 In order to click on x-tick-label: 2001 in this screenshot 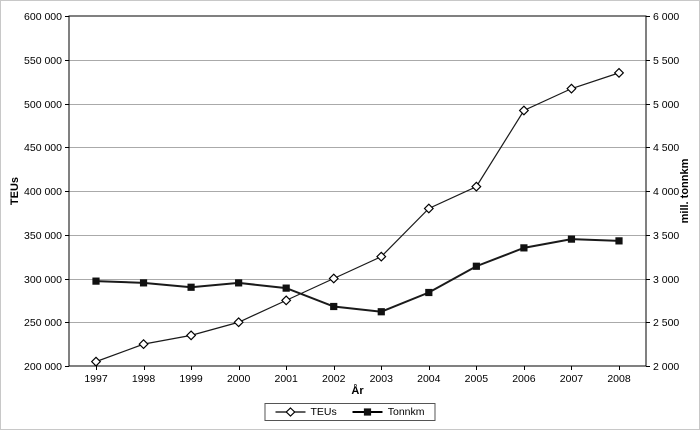, I will do `click(287, 379)`.